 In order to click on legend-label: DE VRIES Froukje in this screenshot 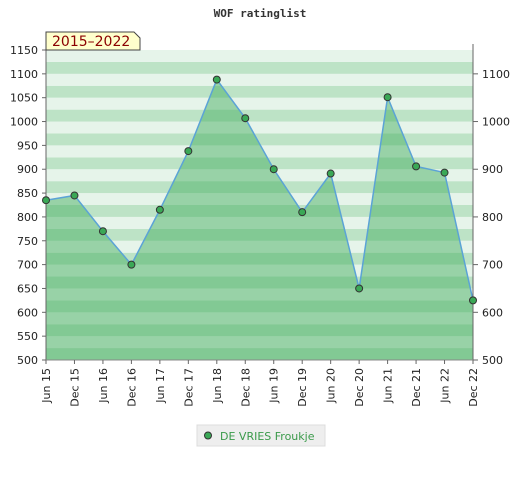, I will do `click(267, 436)`.